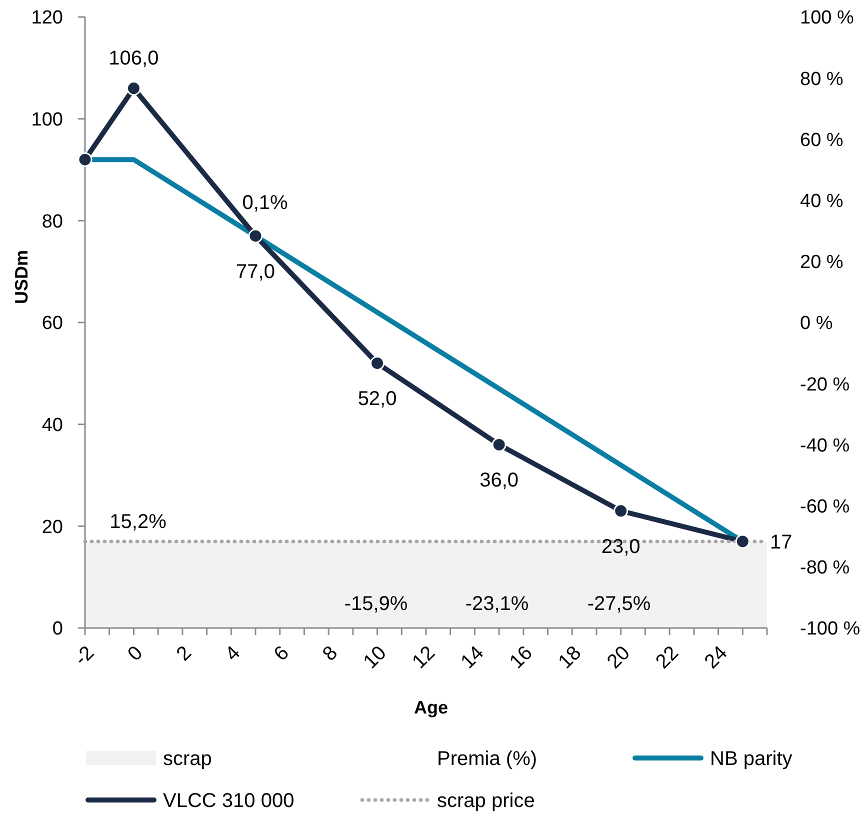 Image resolution: width=868 pixels, height=813 pixels. What do you see at coordinates (265, 203) in the screenshot?
I see `annotation: 0,1%` at bounding box center [265, 203].